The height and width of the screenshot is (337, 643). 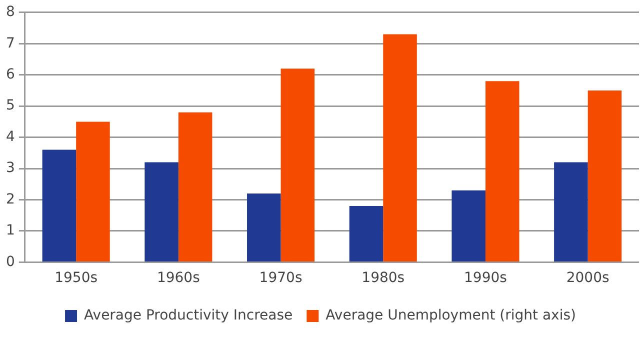 I want to click on y-tick-label: 7, so click(x=10, y=43).